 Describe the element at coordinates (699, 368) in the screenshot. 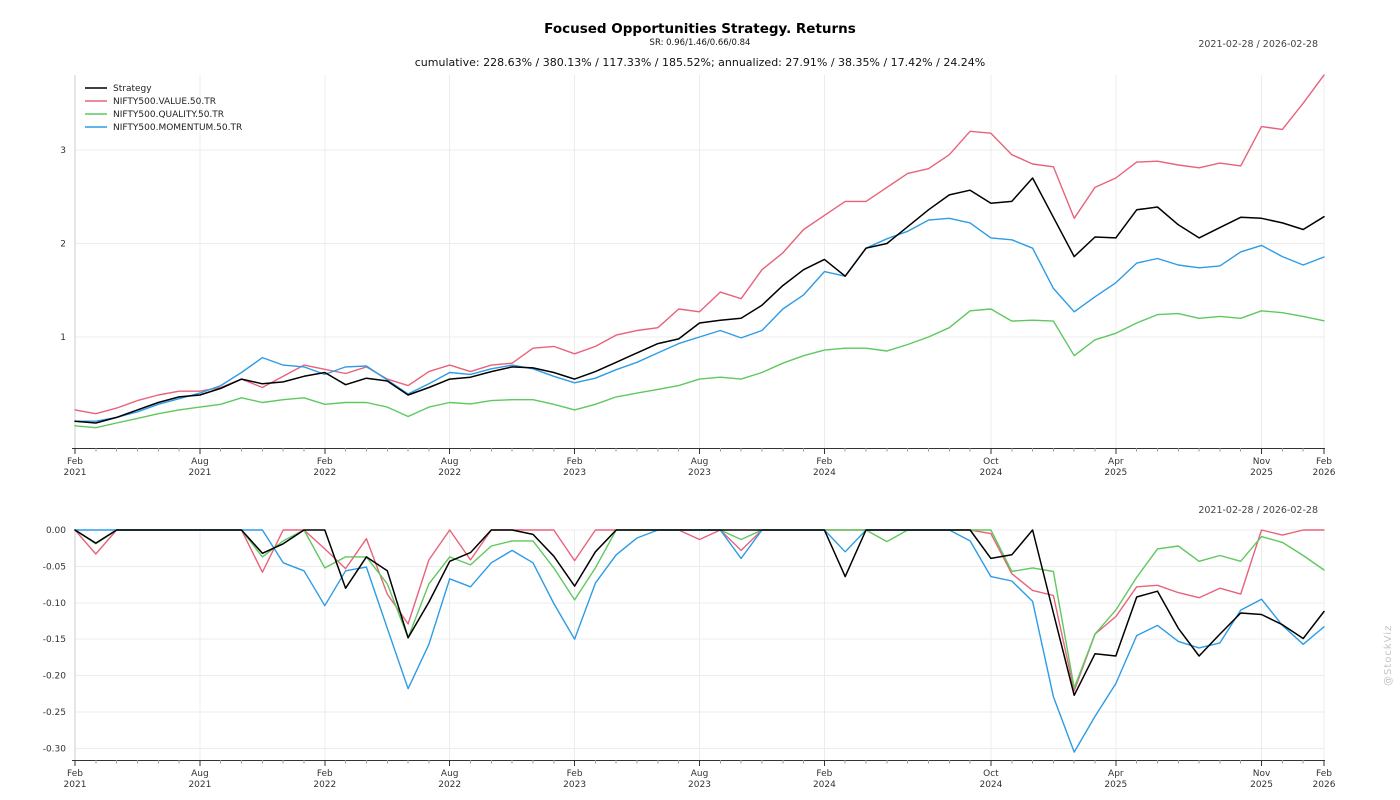

I see `series-line-quality` at that location.